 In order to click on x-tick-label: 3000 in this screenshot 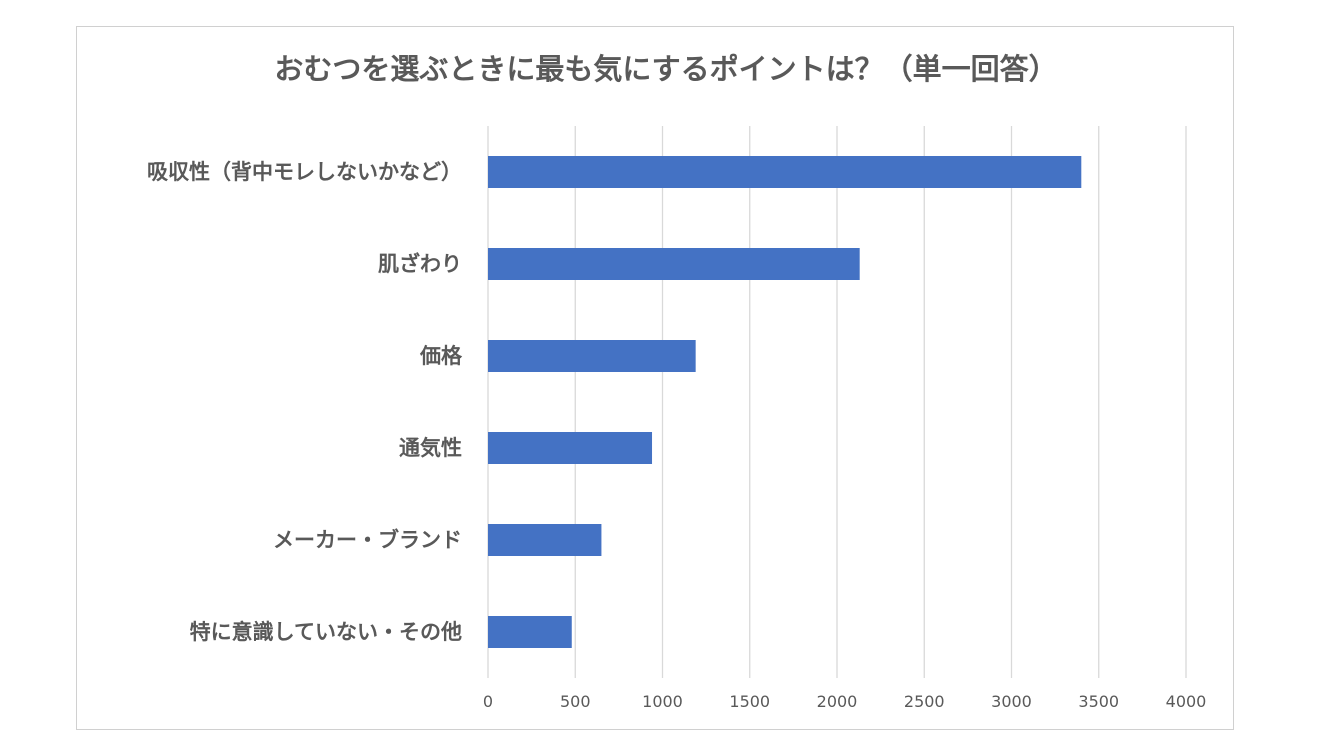, I will do `click(1011, 701)`.